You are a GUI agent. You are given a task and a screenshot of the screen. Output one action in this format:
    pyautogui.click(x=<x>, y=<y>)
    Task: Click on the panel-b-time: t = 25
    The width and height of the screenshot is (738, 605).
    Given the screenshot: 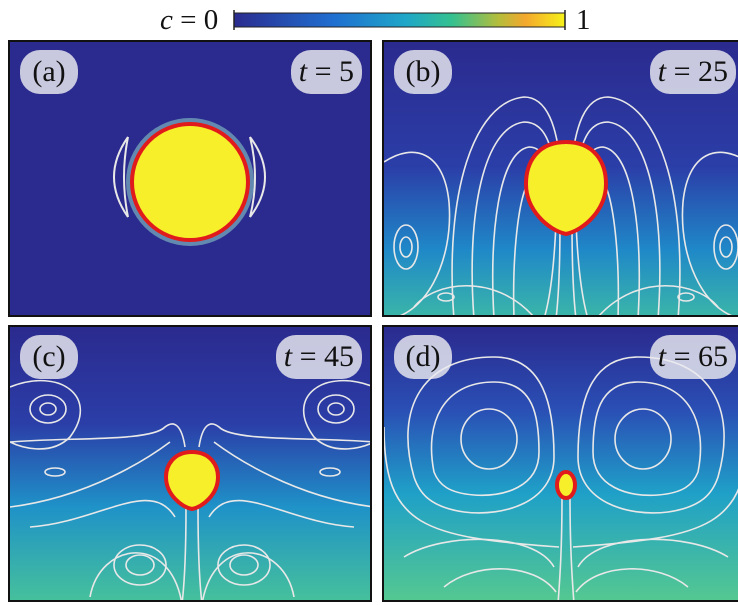 What is the action you would take?
    pyautogui.click(x=692, y=72)
    